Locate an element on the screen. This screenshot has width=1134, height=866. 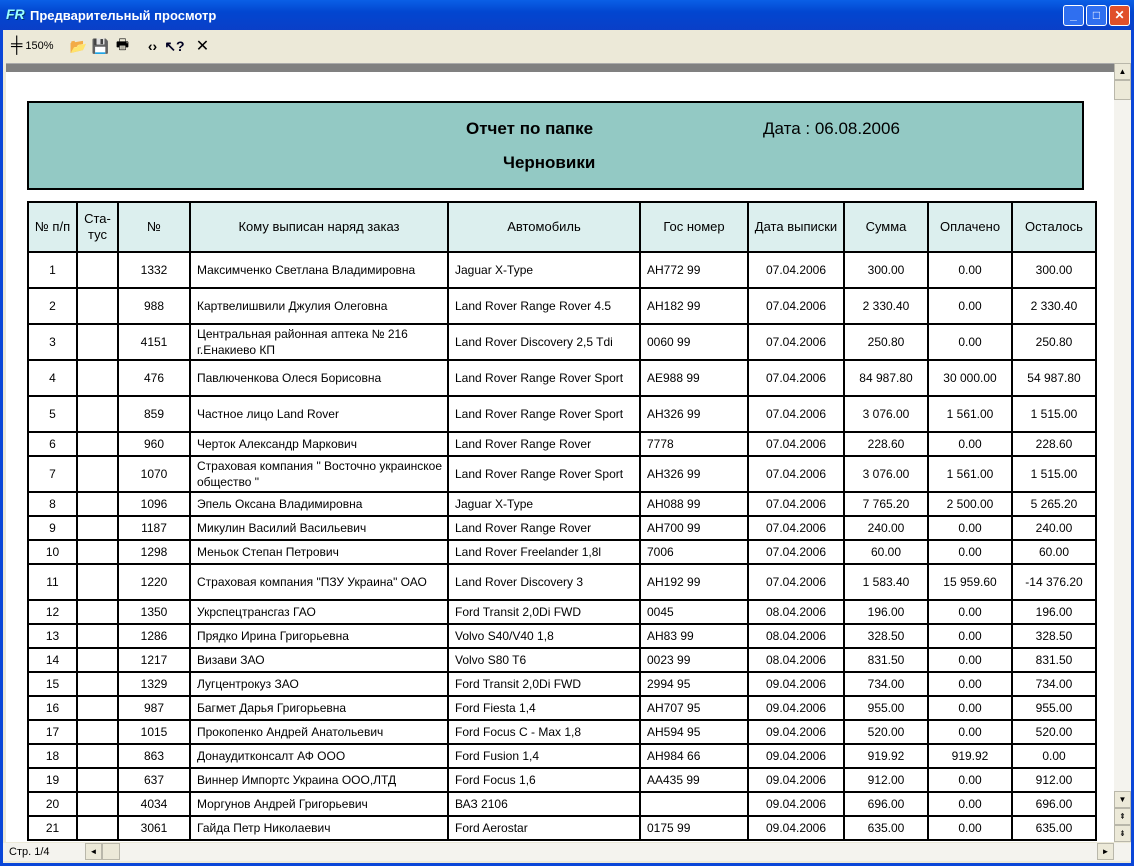
table-cell: Лугцентрокуз ЗАО is located at coordinates (319, 684).